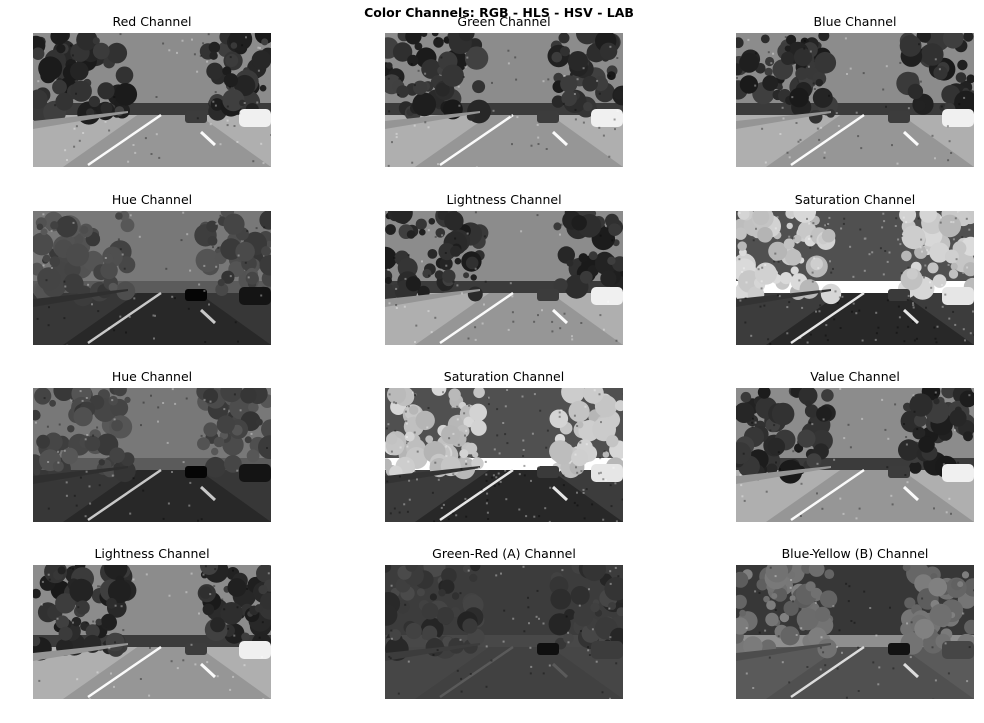 The image size is (984, 723). Describe the element at coordinates (499, 12) in the screenshot. I see `figure-title: Color Channels: RGB - HLS - HSV - LAB` at that location.